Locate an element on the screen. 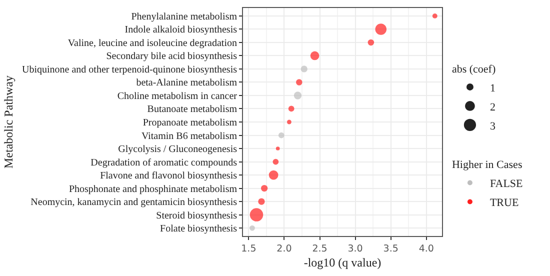  legend-label: 2 is located at coordinates (493, 107).